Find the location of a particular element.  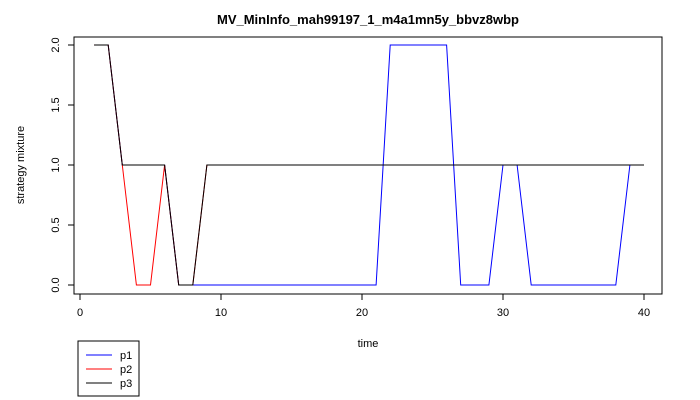

x-axis: 0 10 20 30 40 is located at coordinates (363, 306).